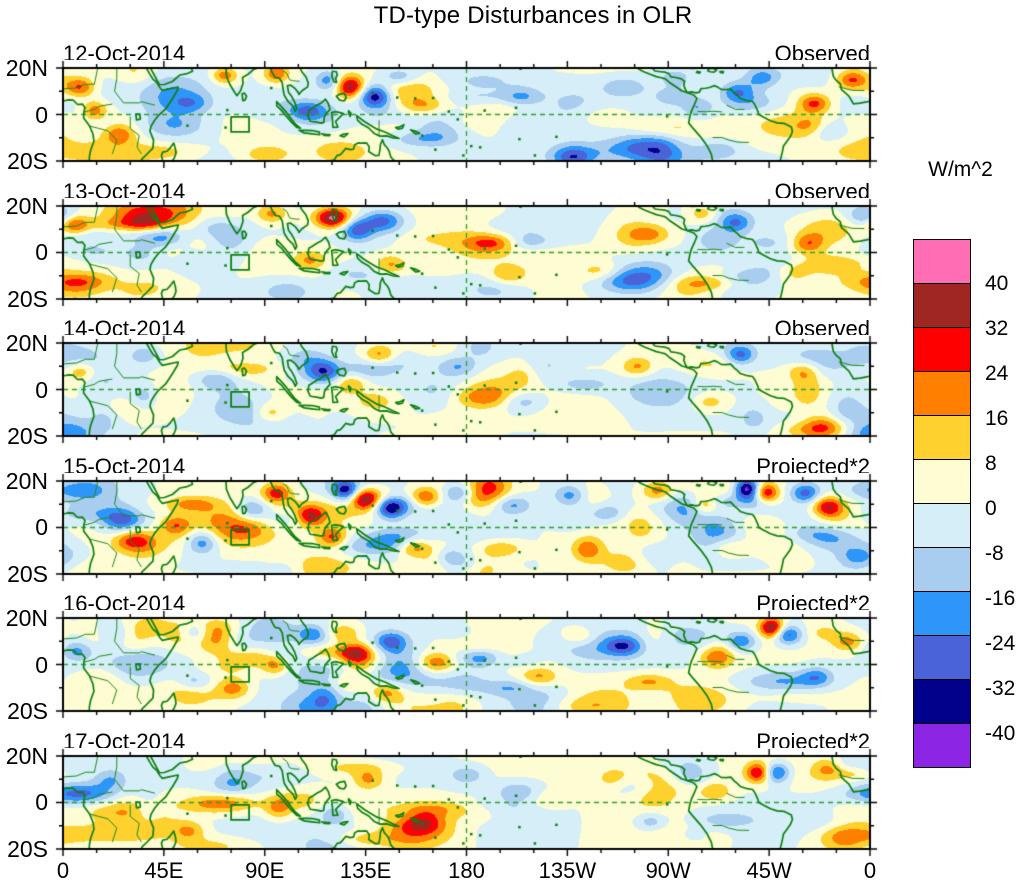 The height and width of the screenshot is (890, 1021). I want to click on panel-4: 15-Oct-2014 Projected*2 20N 0 20S, so click(440, 522).